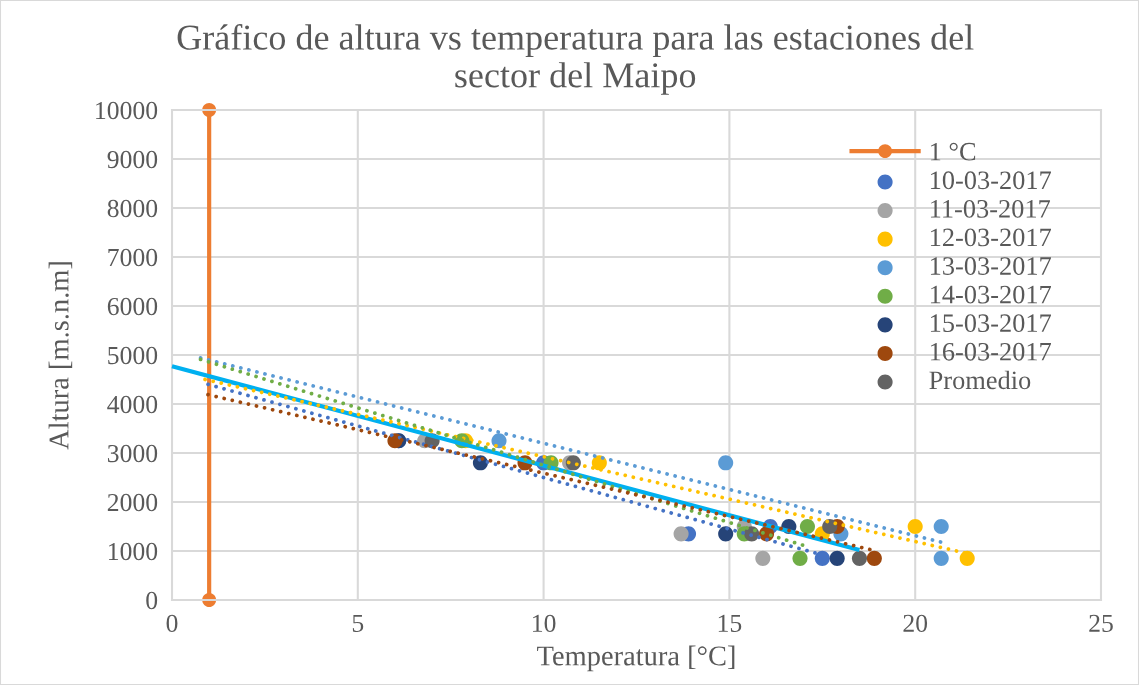  I want to click on x-tick-label: 10, so click(544, 623).